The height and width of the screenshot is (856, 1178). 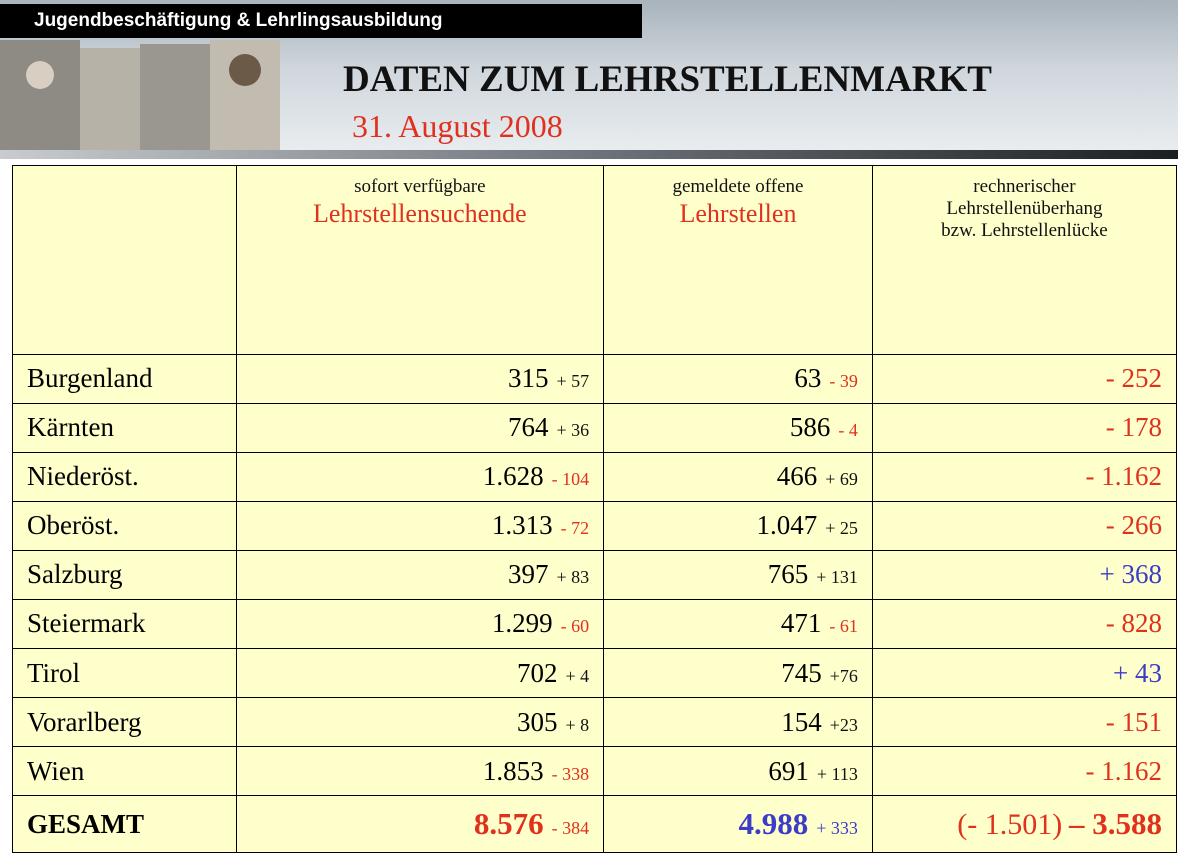 I want to click on value-cell: 691 + 113, so click(x=738, y=771).